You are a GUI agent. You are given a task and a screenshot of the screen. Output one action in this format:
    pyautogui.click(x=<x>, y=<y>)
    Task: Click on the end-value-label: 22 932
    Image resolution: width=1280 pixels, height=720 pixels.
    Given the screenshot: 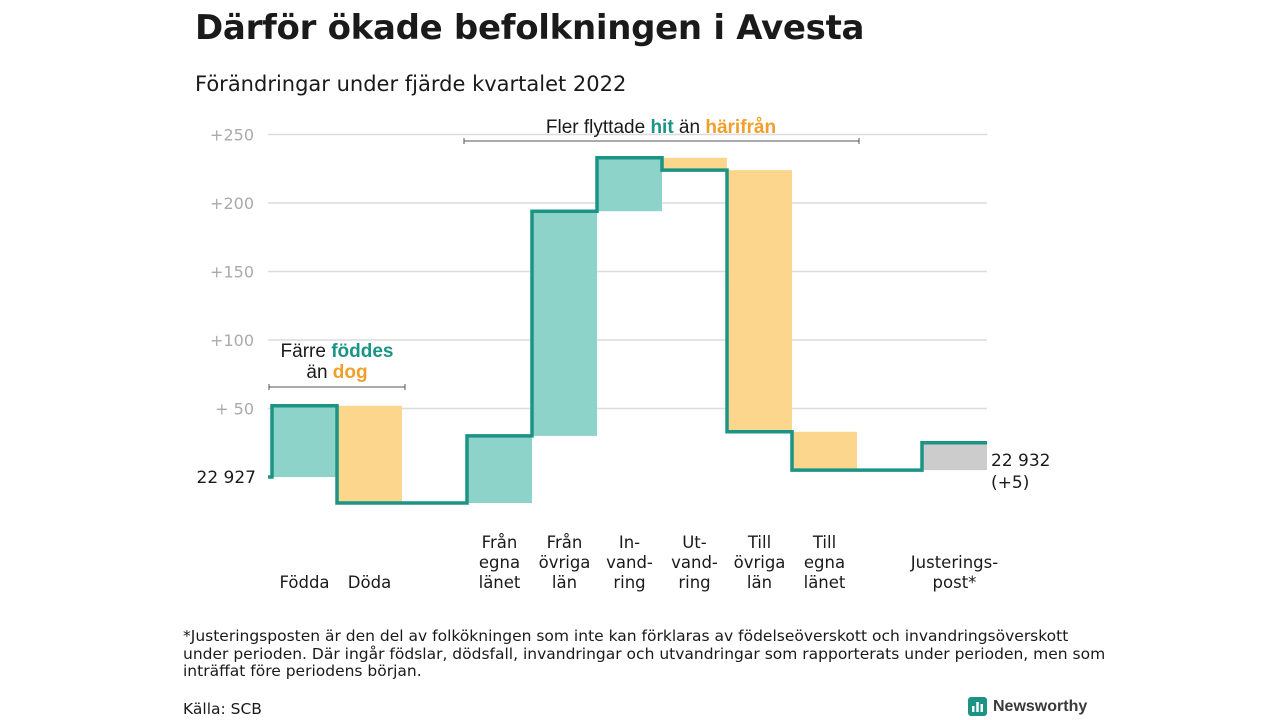 What is the action you would take?
    pyautogui.click(x=1020, y=461)
    